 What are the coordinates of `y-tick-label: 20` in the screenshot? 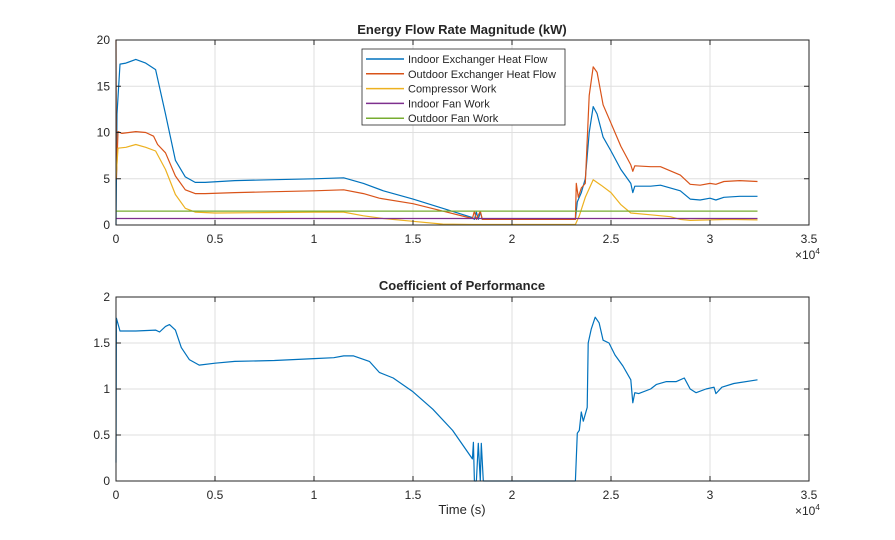 It's located at (104, 40).